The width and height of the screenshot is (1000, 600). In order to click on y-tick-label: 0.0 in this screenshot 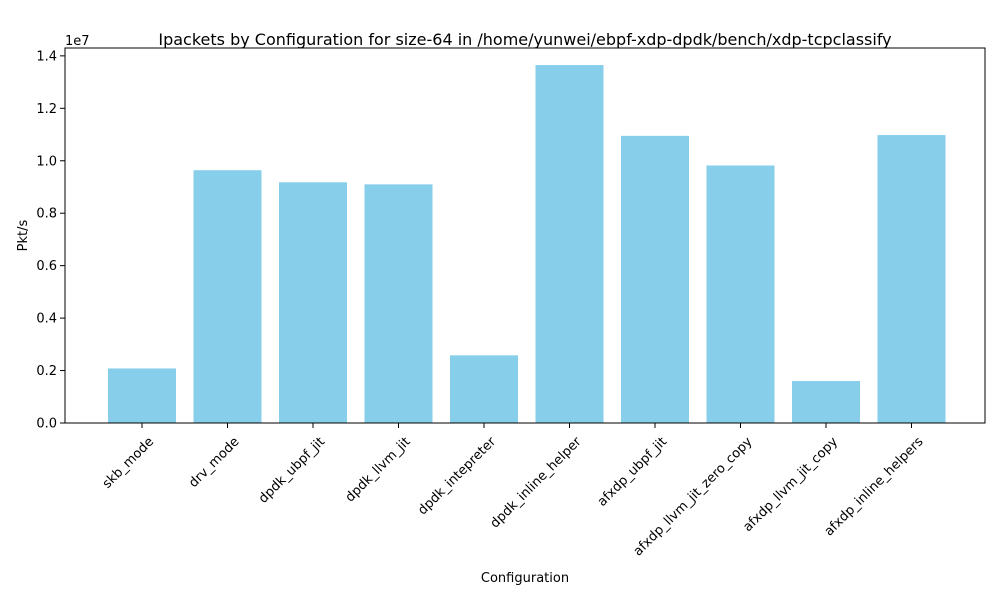, I will do `click(46, 424)`.